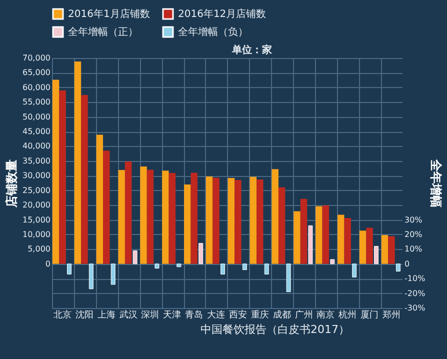 This screenshot has height=359, width=447. I want to click on y2-tick-label: -30%, so click(415, 308).